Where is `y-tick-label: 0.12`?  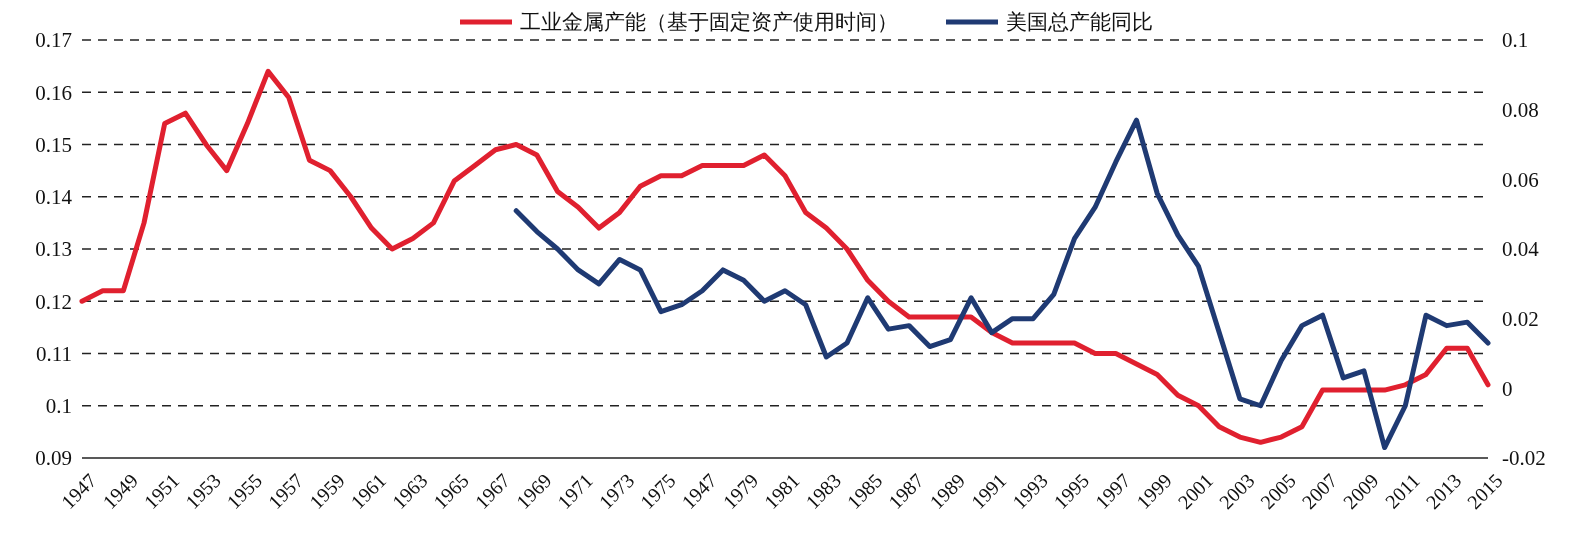
y-tick-label: 0.12 is located at coordinates (53, 301).